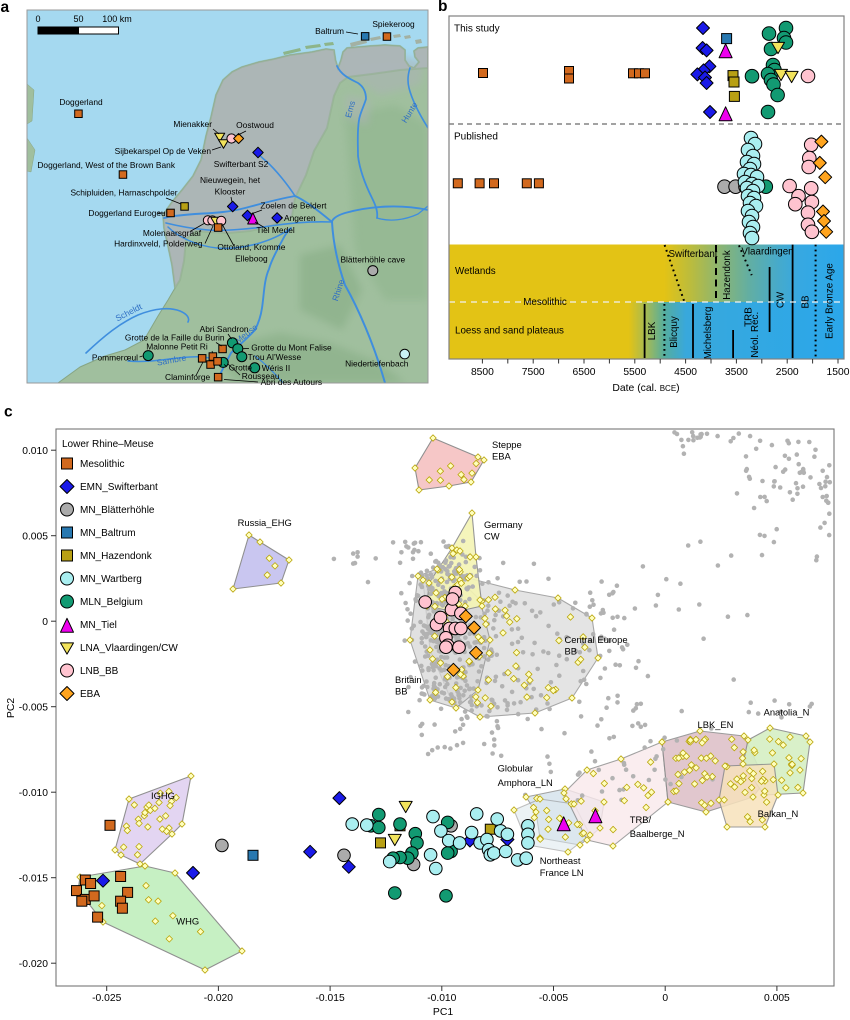  Describe the element at coordinates (736, 372) in the screenshot. I see `svg-text: 3500` at that location.